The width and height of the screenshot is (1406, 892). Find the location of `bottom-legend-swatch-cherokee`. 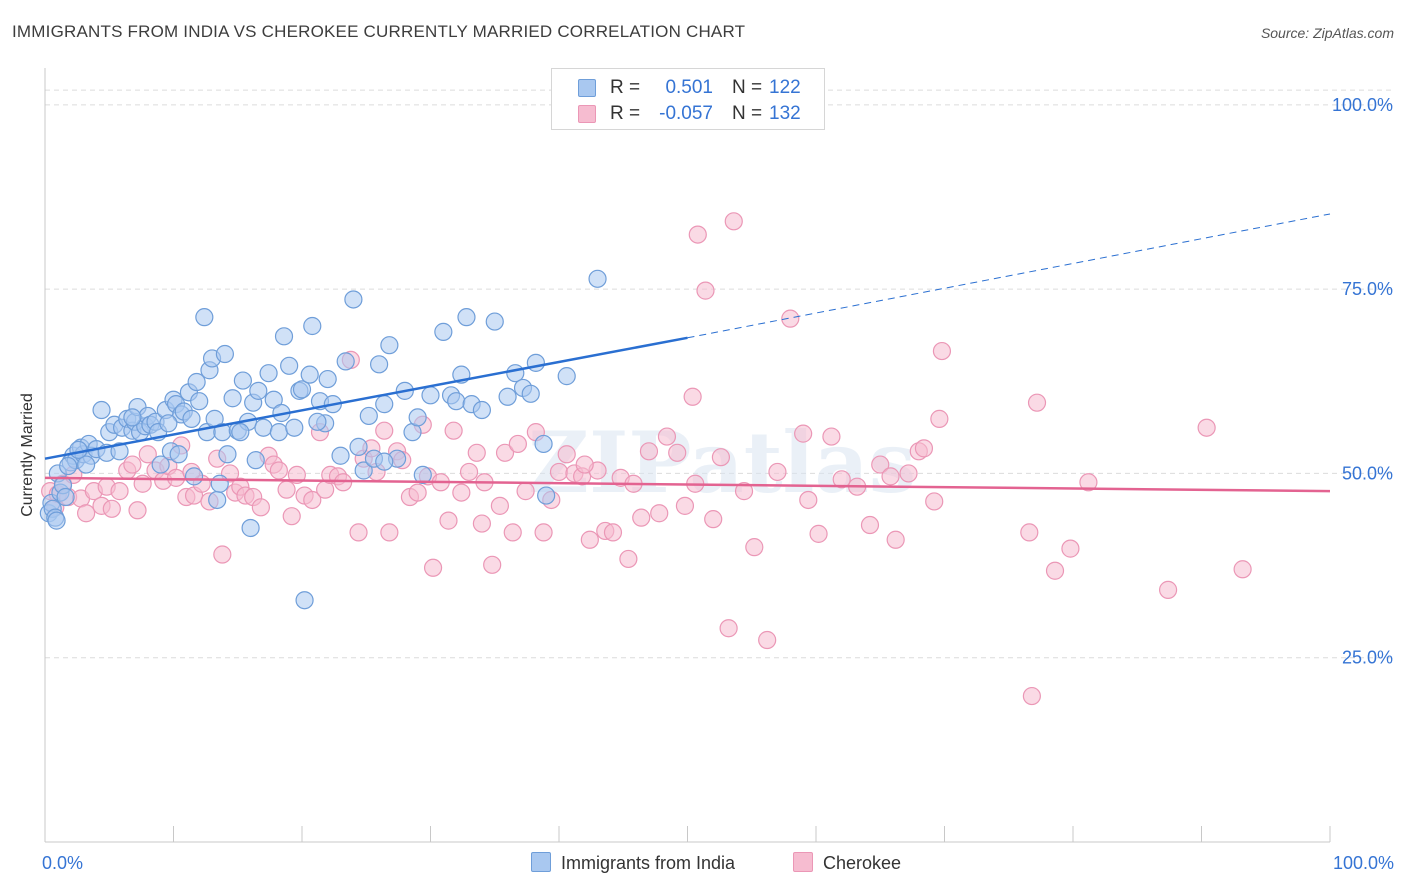

bottom-legend-swatch-cherokee is located at coordinates (803, 862).